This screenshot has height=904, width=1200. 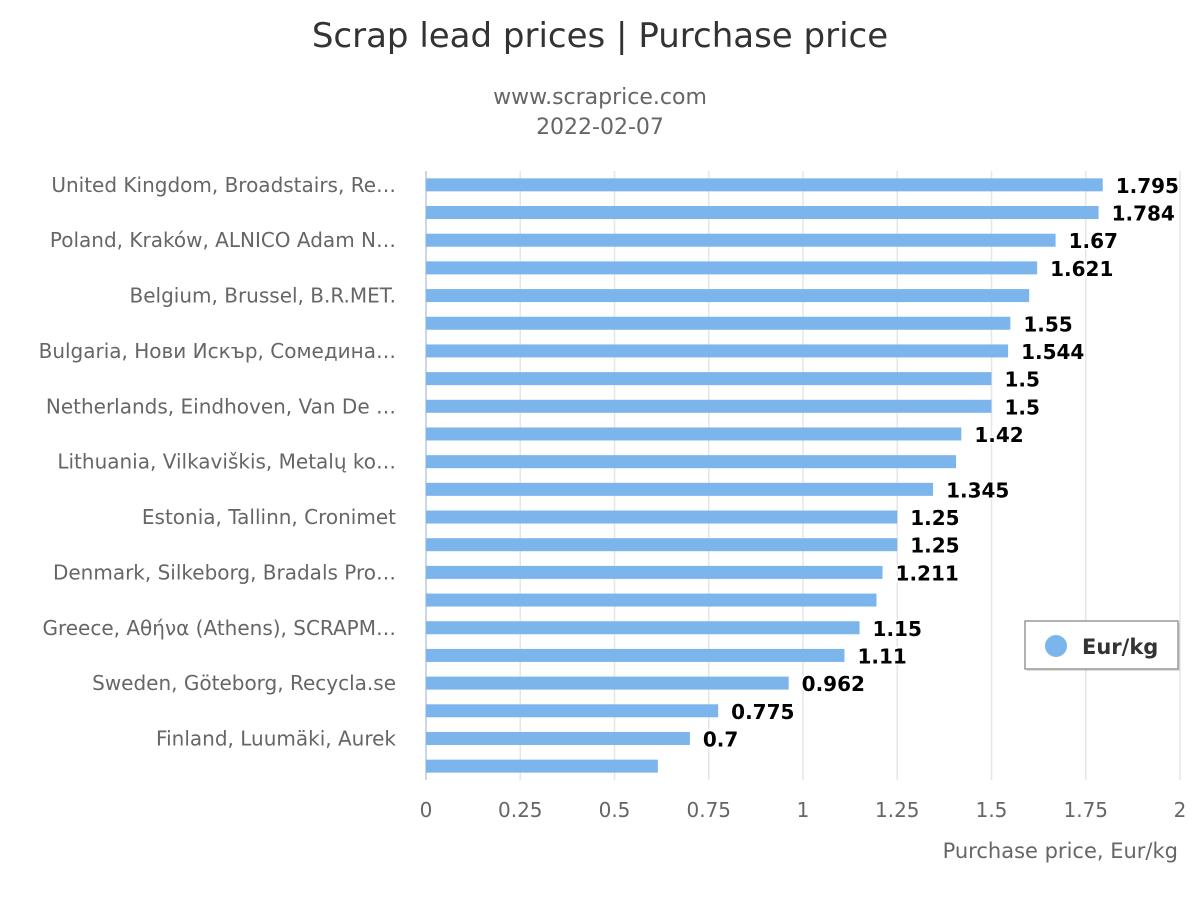 I want to click on data-label: 1.55, so click(x=1047, y=324).